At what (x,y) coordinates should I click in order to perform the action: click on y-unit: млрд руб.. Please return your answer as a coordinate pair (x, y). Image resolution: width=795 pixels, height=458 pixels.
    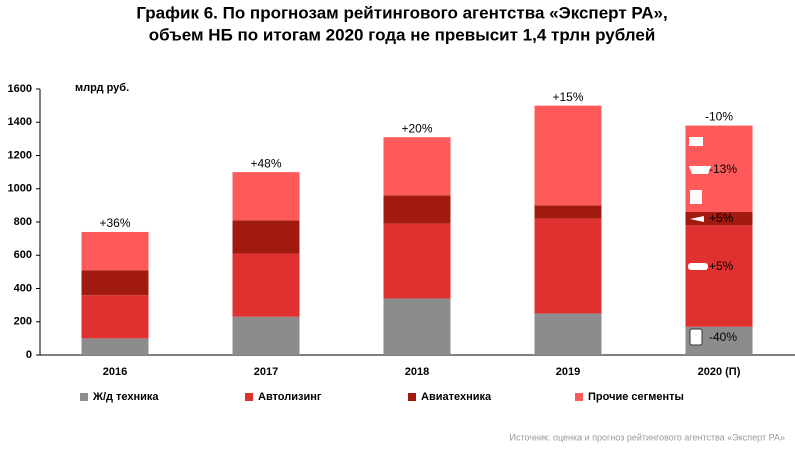
    Looking at the image, I should click on (102, 88).